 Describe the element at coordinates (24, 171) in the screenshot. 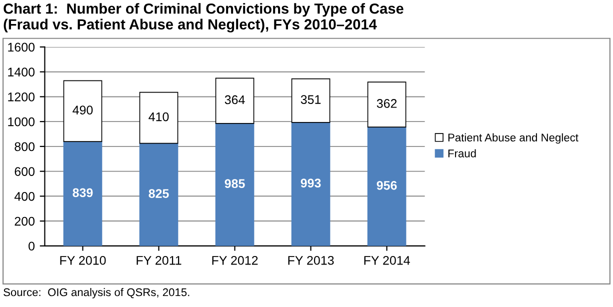

I see `y-tick-label: 600` at that location.